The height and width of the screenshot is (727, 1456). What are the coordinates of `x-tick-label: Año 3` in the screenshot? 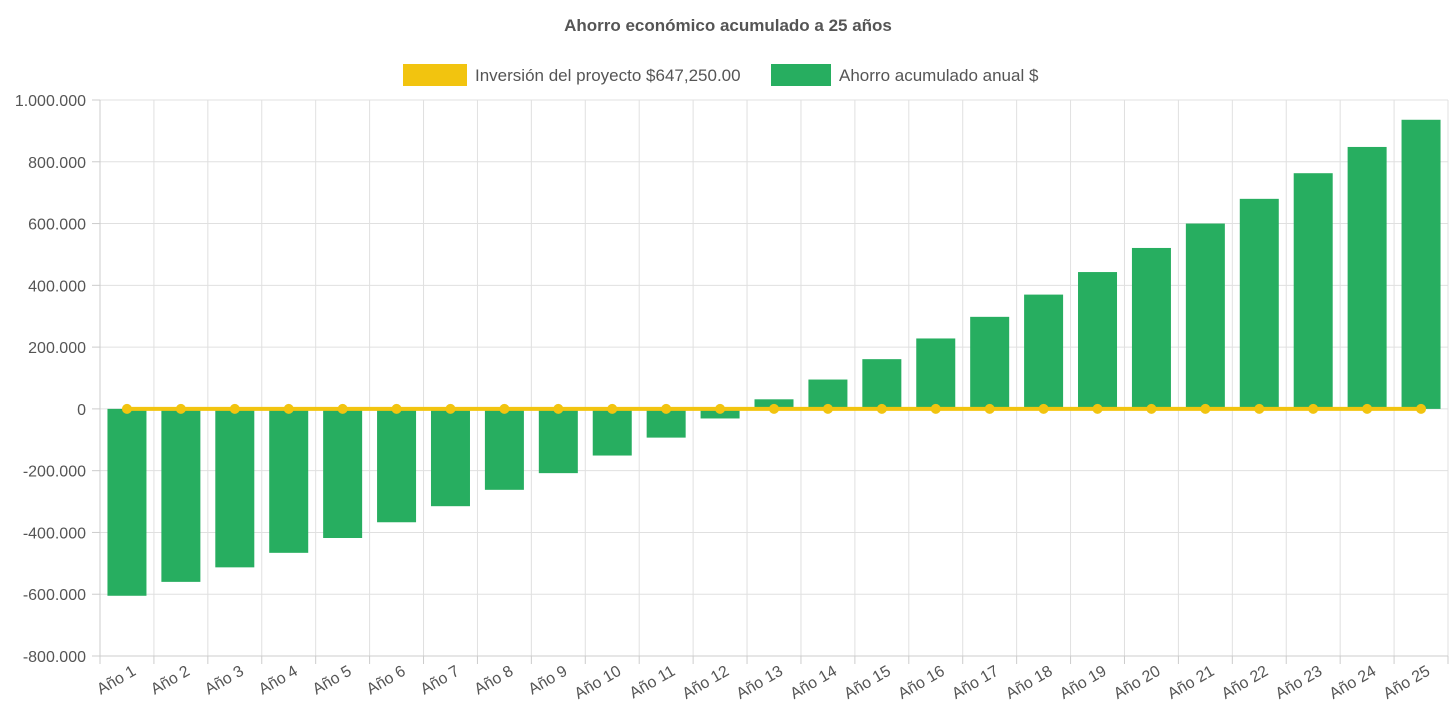 It's located at (224, 681).